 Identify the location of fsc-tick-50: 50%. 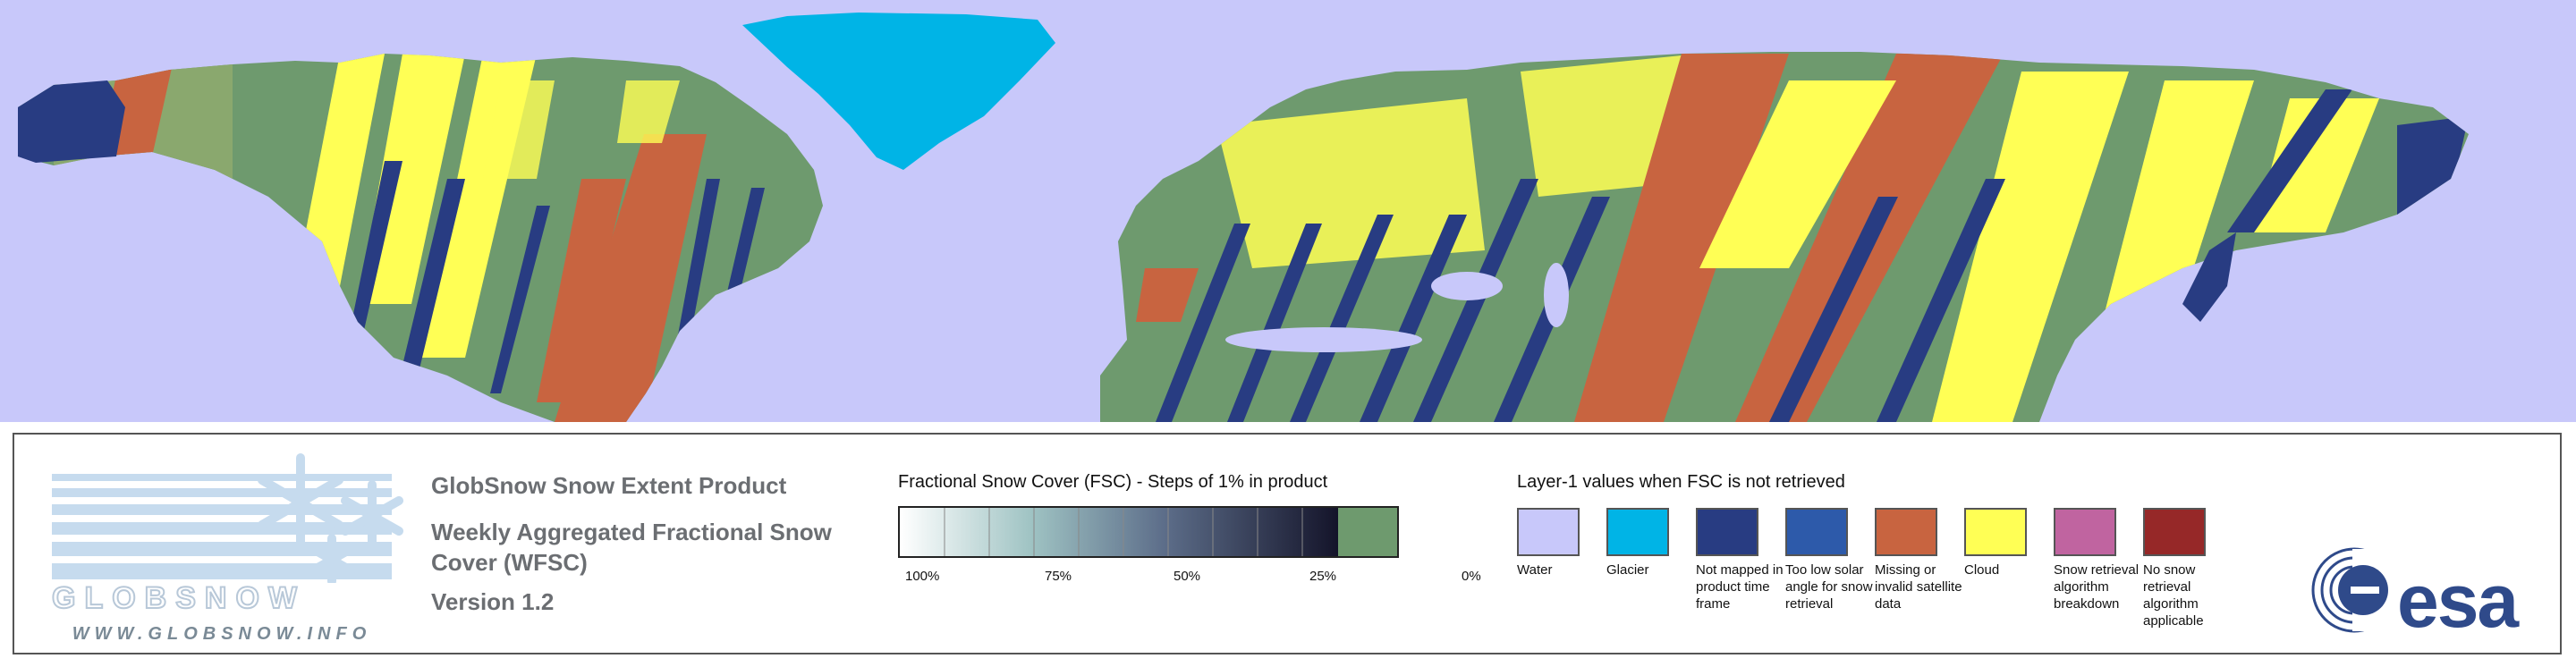
(1187, 576).